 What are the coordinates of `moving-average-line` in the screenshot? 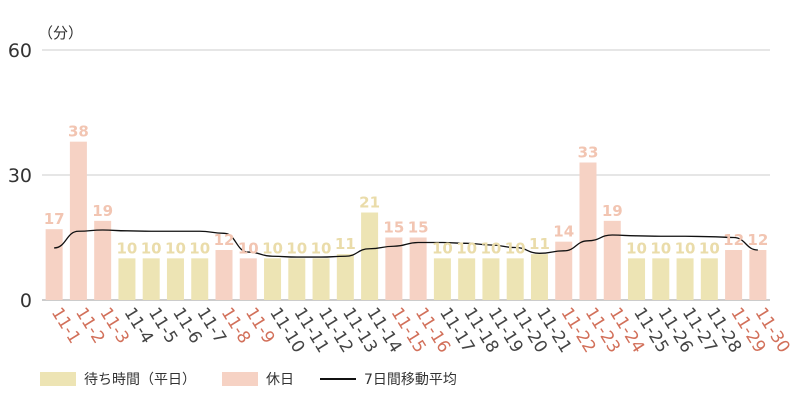 It's located at (406, 243).